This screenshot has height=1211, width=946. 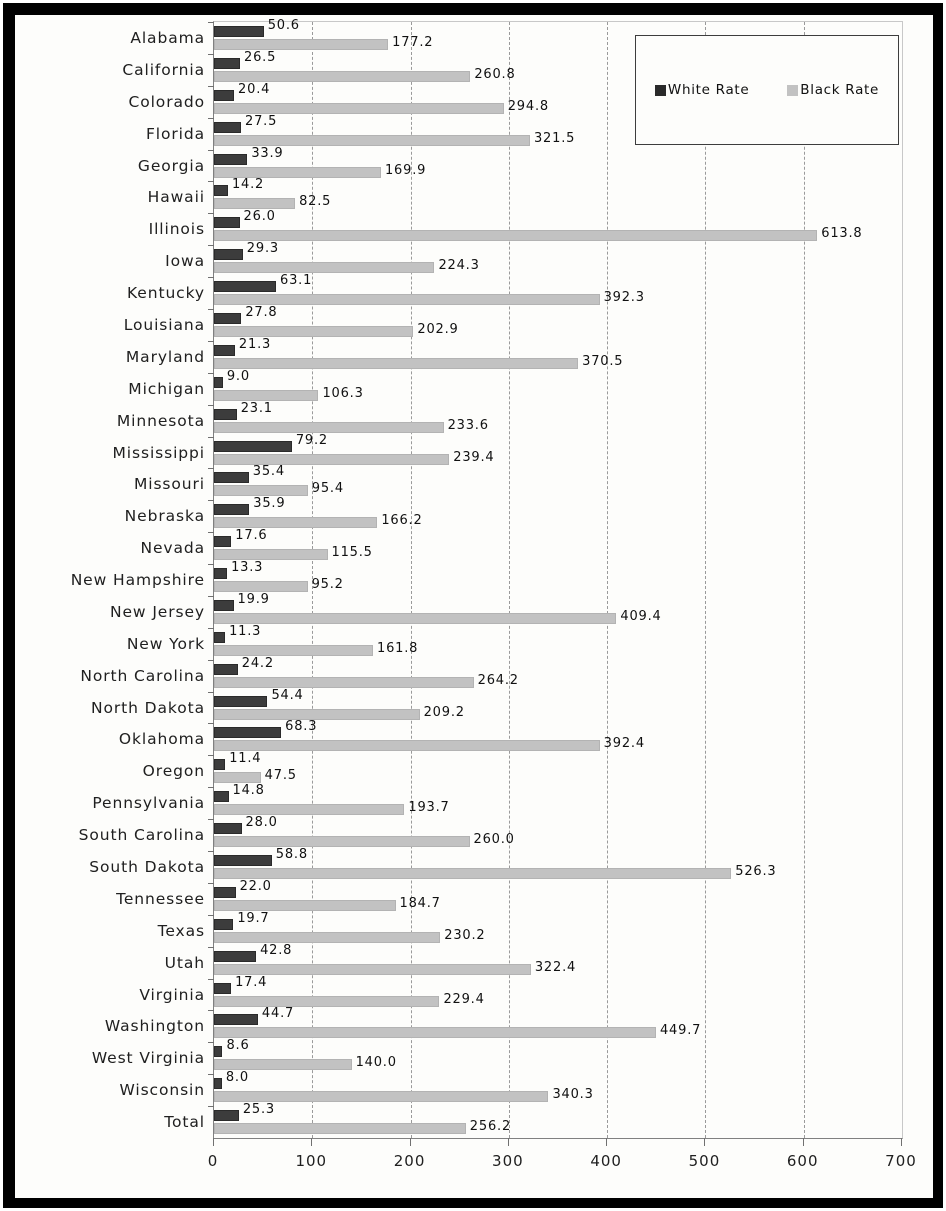 What do you see at coordinates (255, 344) in the screenshot?
I see `bar-label-white-rate: 21.3` at bounding box center [255, 344].